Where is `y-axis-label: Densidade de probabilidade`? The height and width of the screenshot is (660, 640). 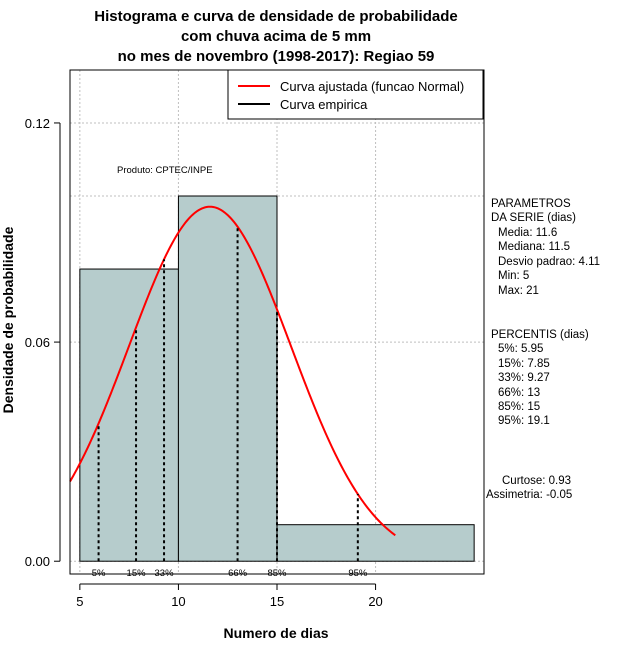
y-axis-label: Densidade de probabilidade is located at coordinates (8, 319).